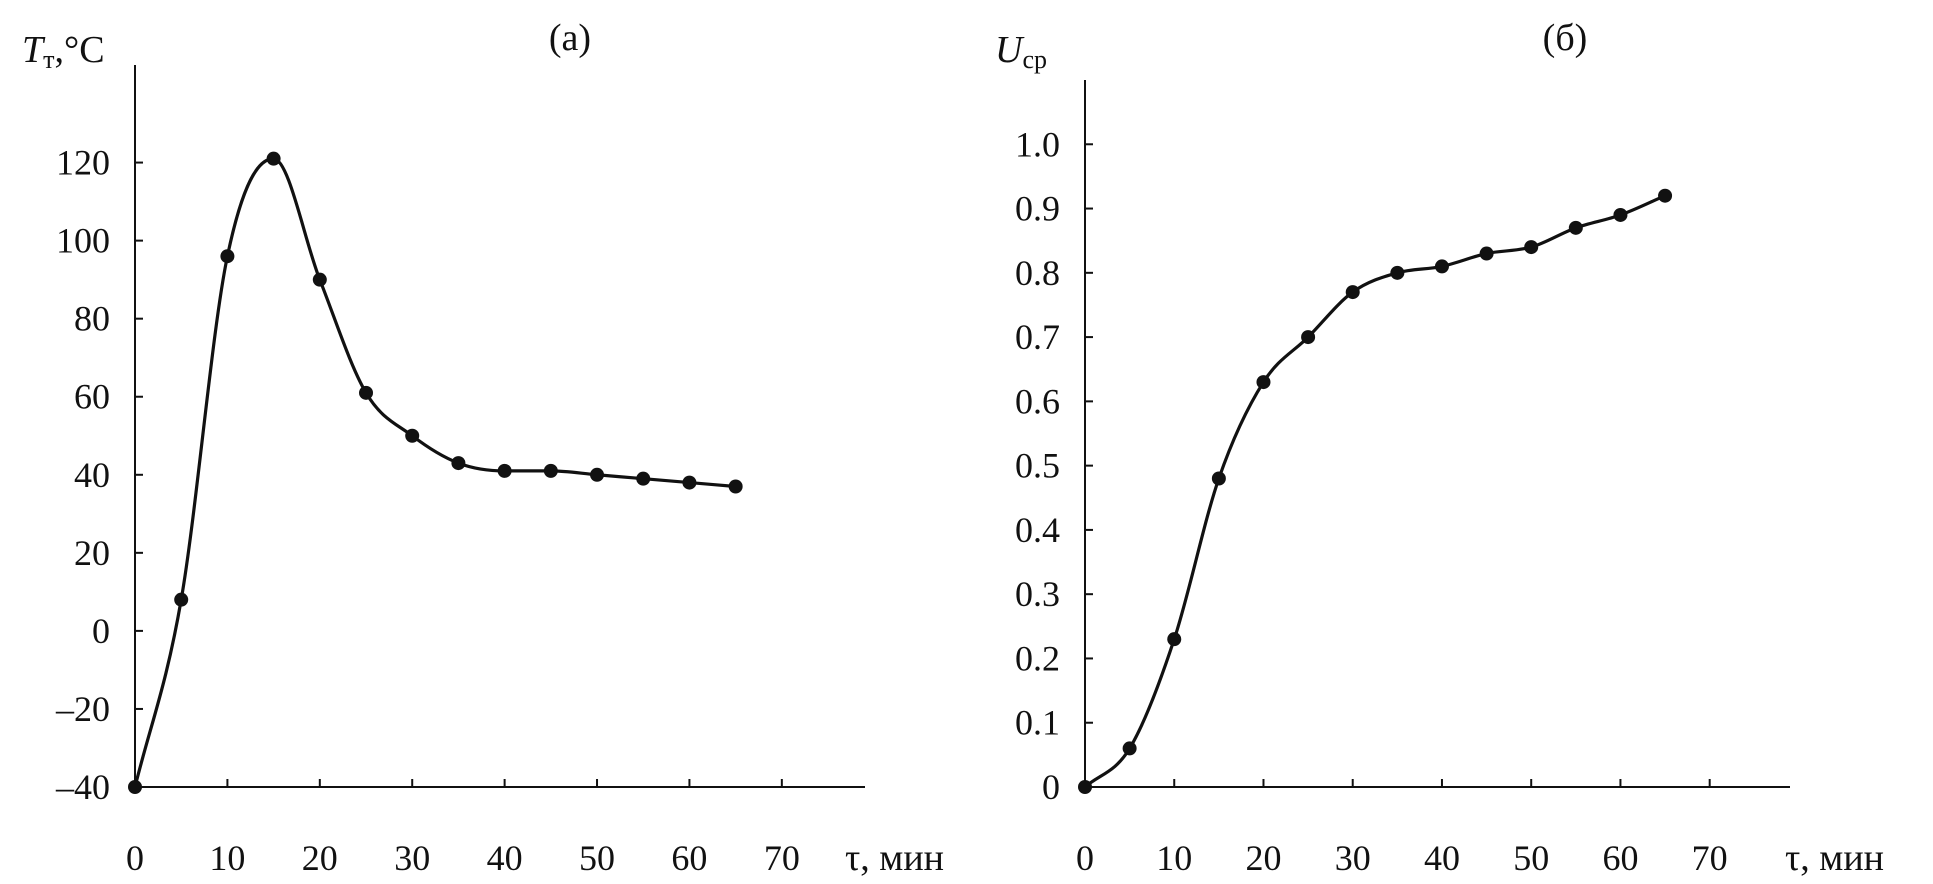 This screenshot has width=1933, height=884. What do you see at coordinates (92, 475) in the screenshot?
I see `panel-a-ytick-label: 40` at bounding box center [92, 475].